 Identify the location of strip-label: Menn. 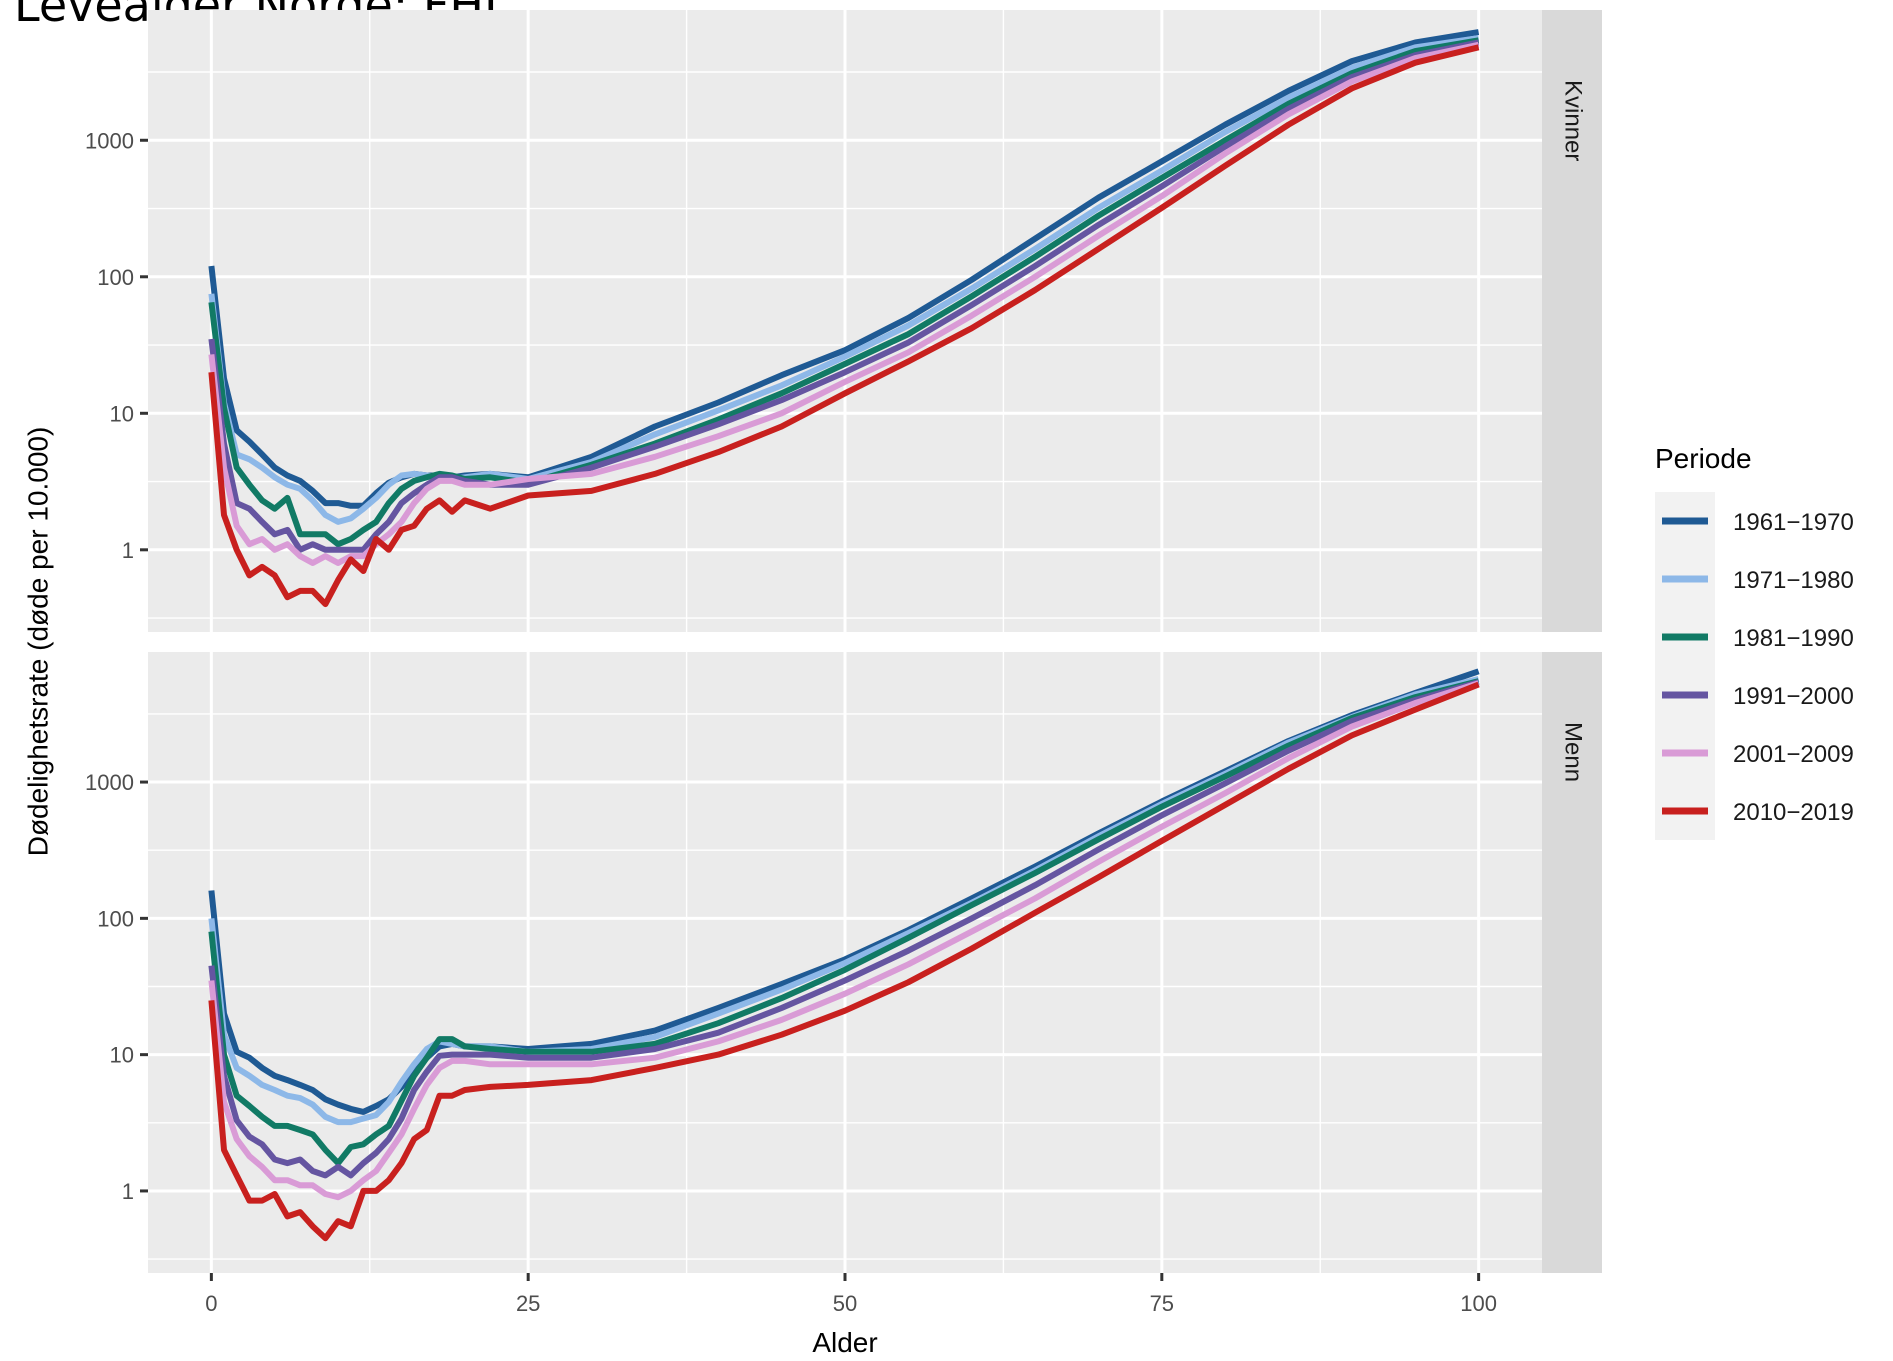
(1573, 752).